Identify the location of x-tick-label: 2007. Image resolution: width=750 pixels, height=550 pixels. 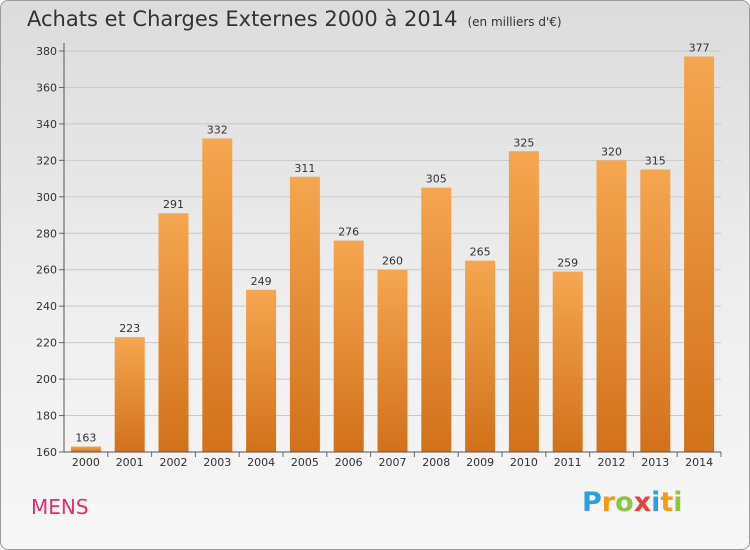
(393, 462).